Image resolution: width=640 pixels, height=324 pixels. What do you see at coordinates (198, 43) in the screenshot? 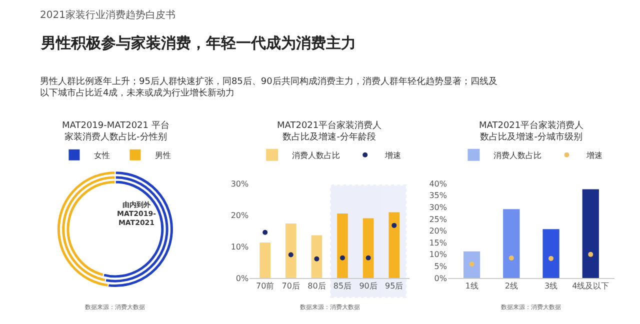
I see `text: 男性积极参与家装消费，年轻一代成为消费主力` at bounding box center [198, 43].